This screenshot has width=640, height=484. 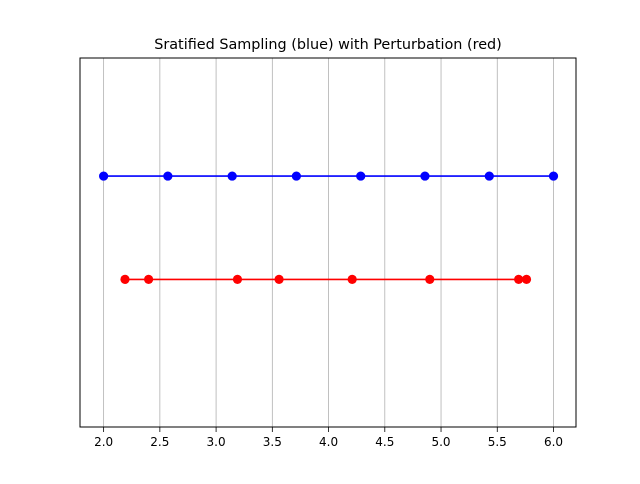 I want to click on series-red, so click(x=326, y=279).